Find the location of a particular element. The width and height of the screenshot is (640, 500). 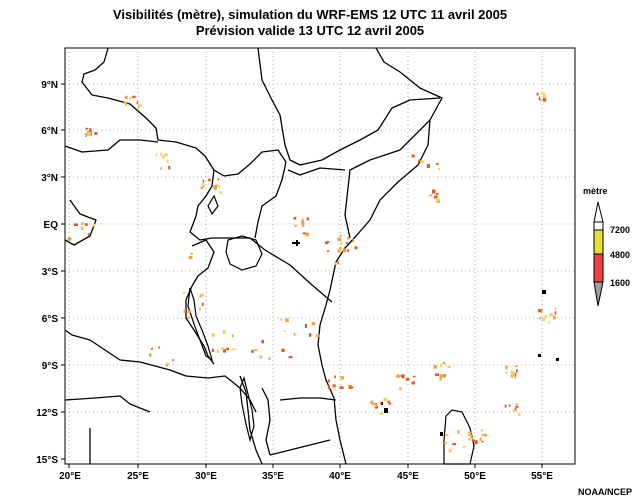

lon-label-30e: 30°E is located at coordinates (206, 476).